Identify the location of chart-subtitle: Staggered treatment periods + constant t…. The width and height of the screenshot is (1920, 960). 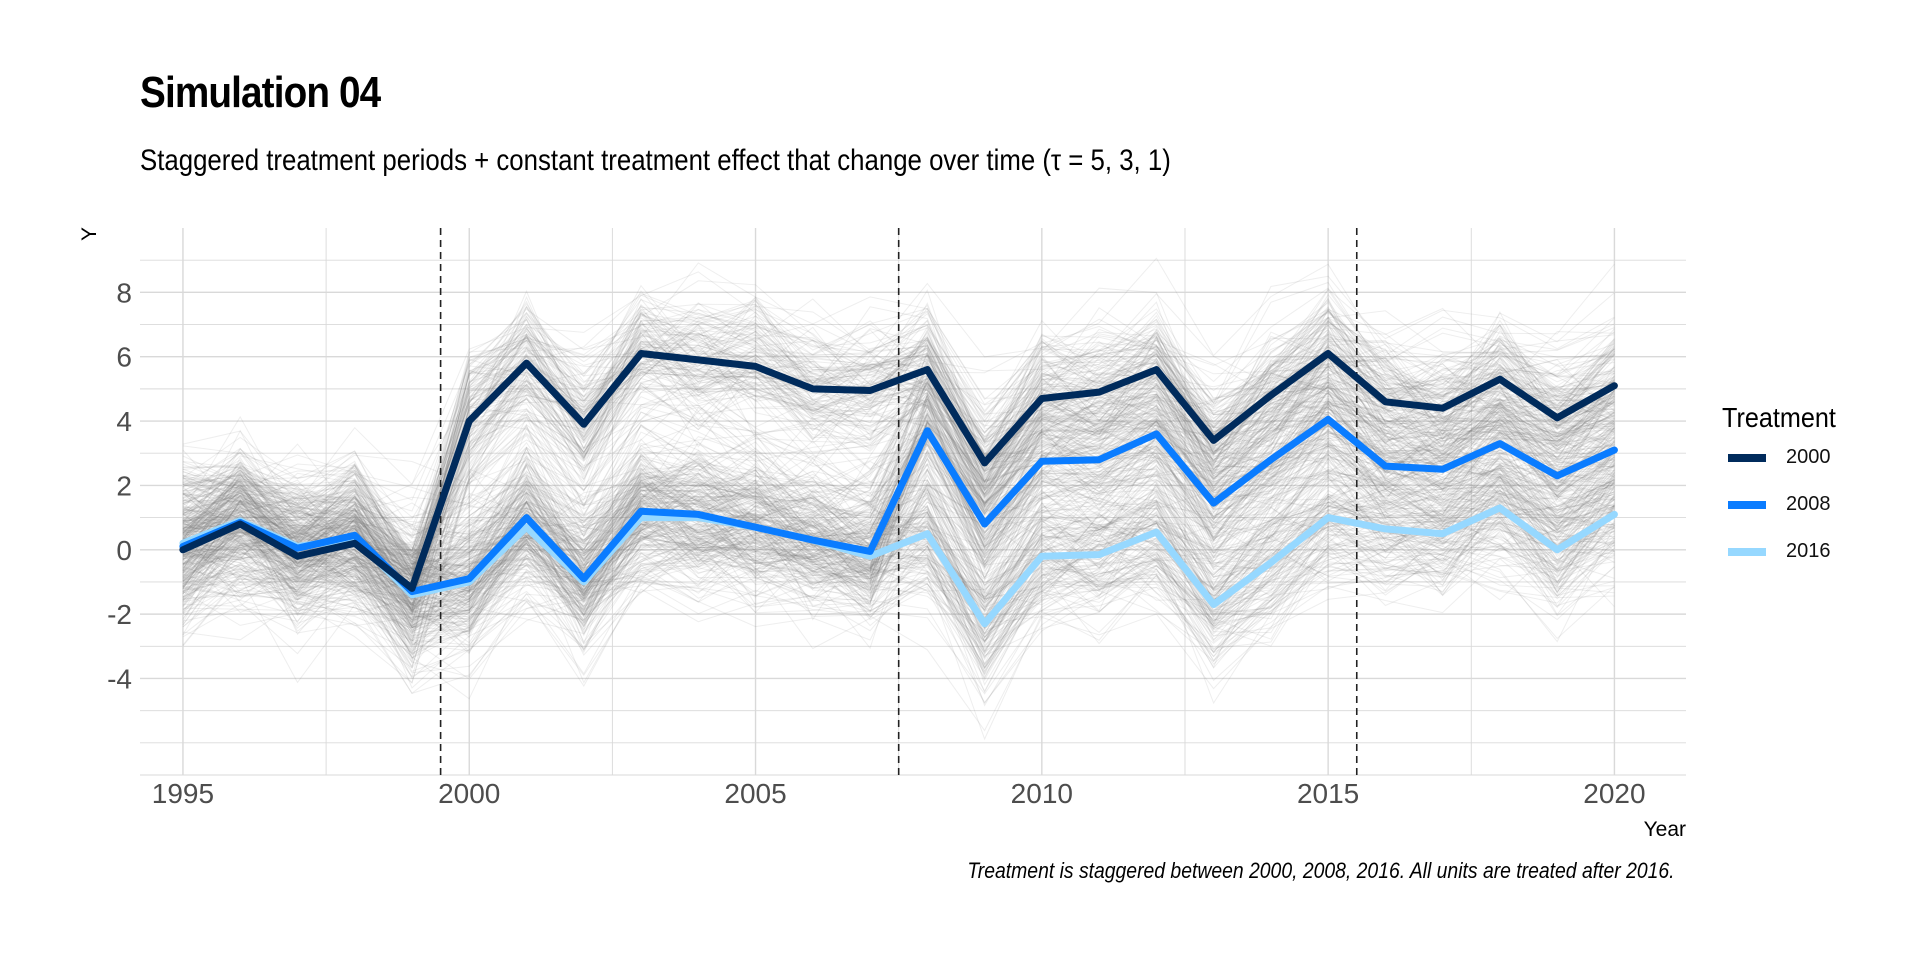
(655, 160).